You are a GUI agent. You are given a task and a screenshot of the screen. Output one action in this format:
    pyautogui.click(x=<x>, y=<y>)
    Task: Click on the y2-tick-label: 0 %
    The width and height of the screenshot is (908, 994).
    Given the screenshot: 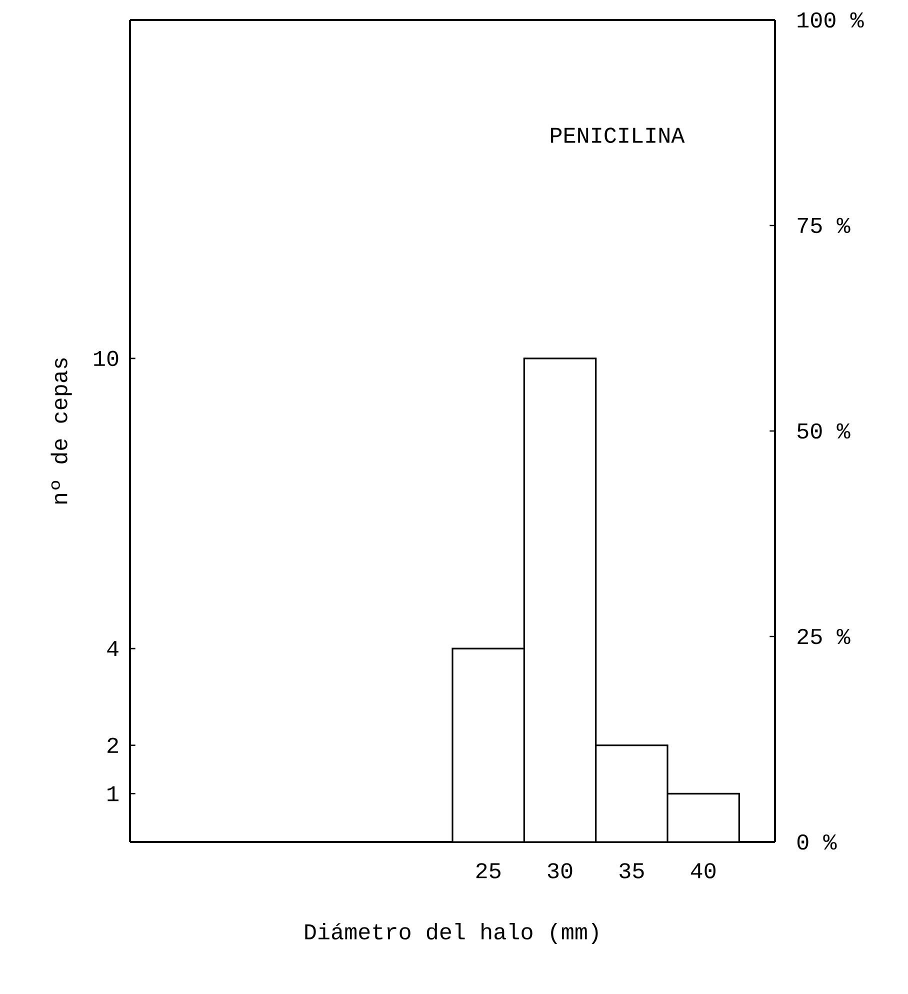 What is the action you would take?
    pyautogui.click(x=817, y=842)
    